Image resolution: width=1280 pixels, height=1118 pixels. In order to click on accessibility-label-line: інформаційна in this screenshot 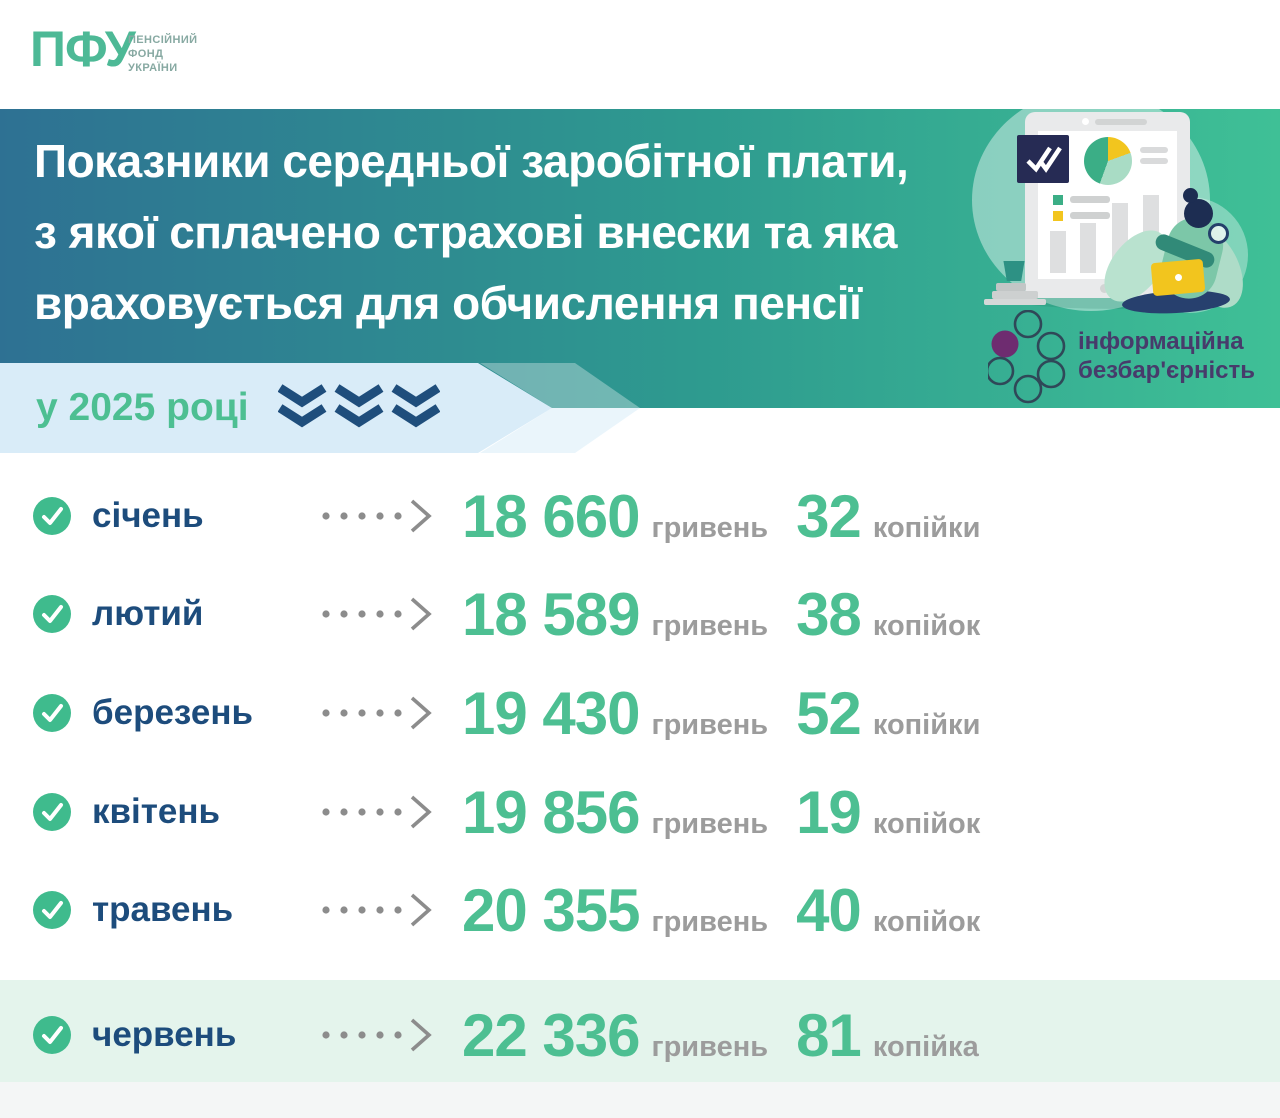, I will do `click(1161, 341)`.